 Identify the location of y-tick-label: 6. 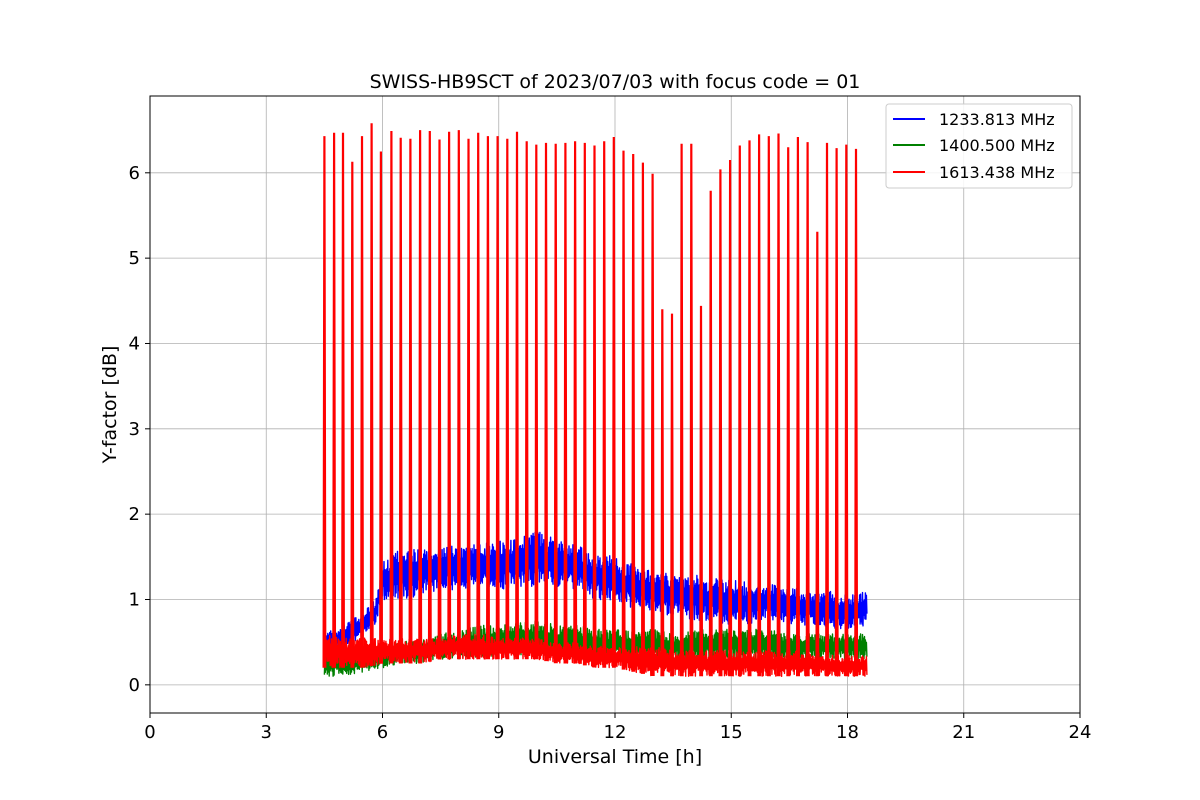
(134, 173).